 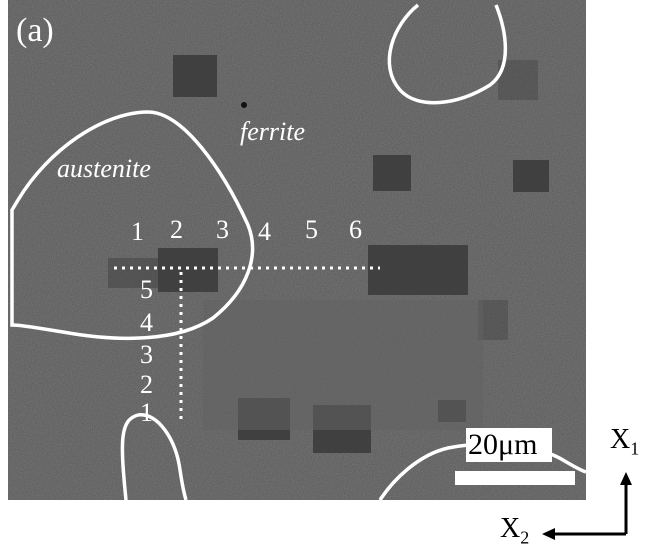 I want to click on h-index-5: 5, so click(x=311, y=229).